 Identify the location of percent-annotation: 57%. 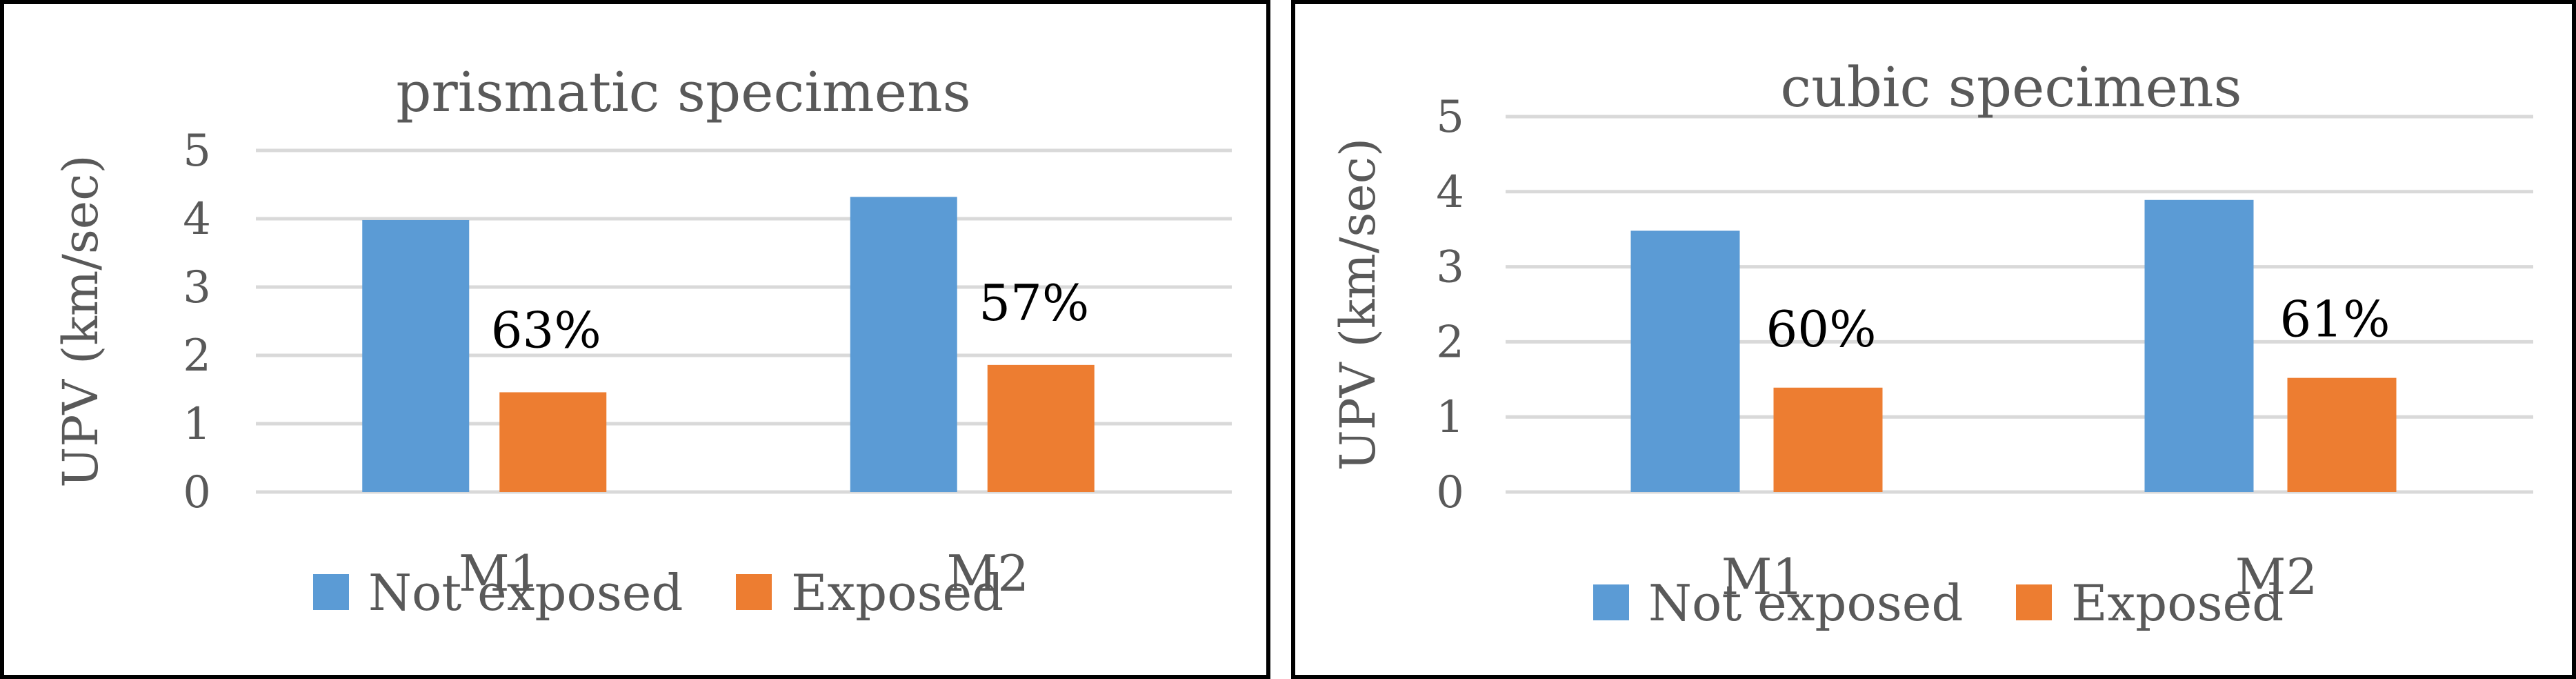
(1034, 303).